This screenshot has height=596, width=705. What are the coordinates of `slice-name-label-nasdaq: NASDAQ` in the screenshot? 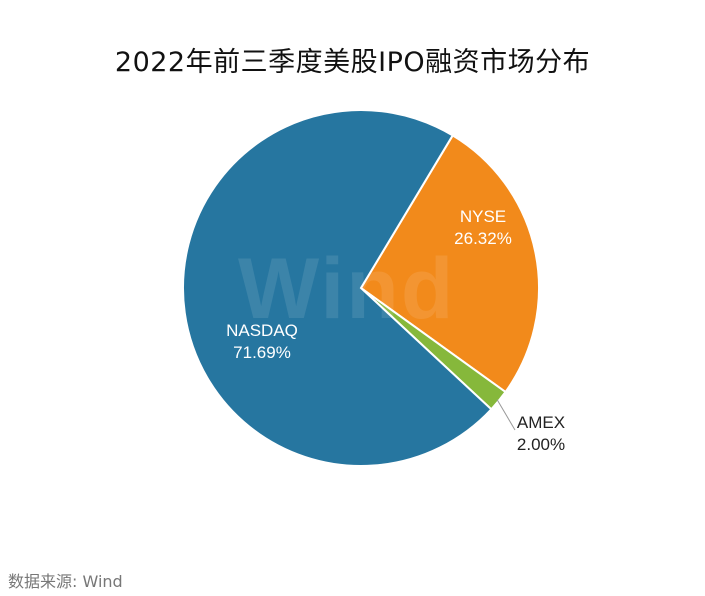 It's located at (262, 330).